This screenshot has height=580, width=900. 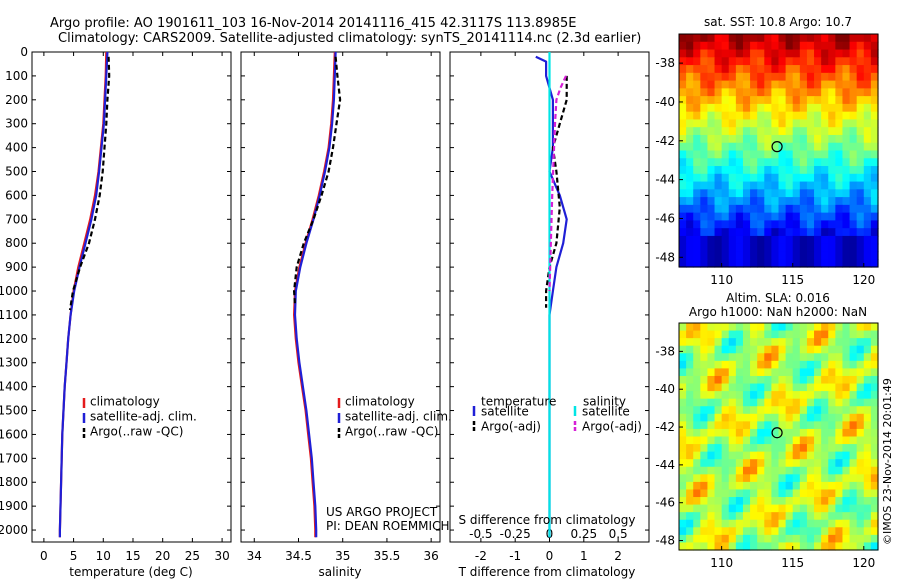 I want to click on series-line-satellite-adj-clim-, so click(x=83, y=294).